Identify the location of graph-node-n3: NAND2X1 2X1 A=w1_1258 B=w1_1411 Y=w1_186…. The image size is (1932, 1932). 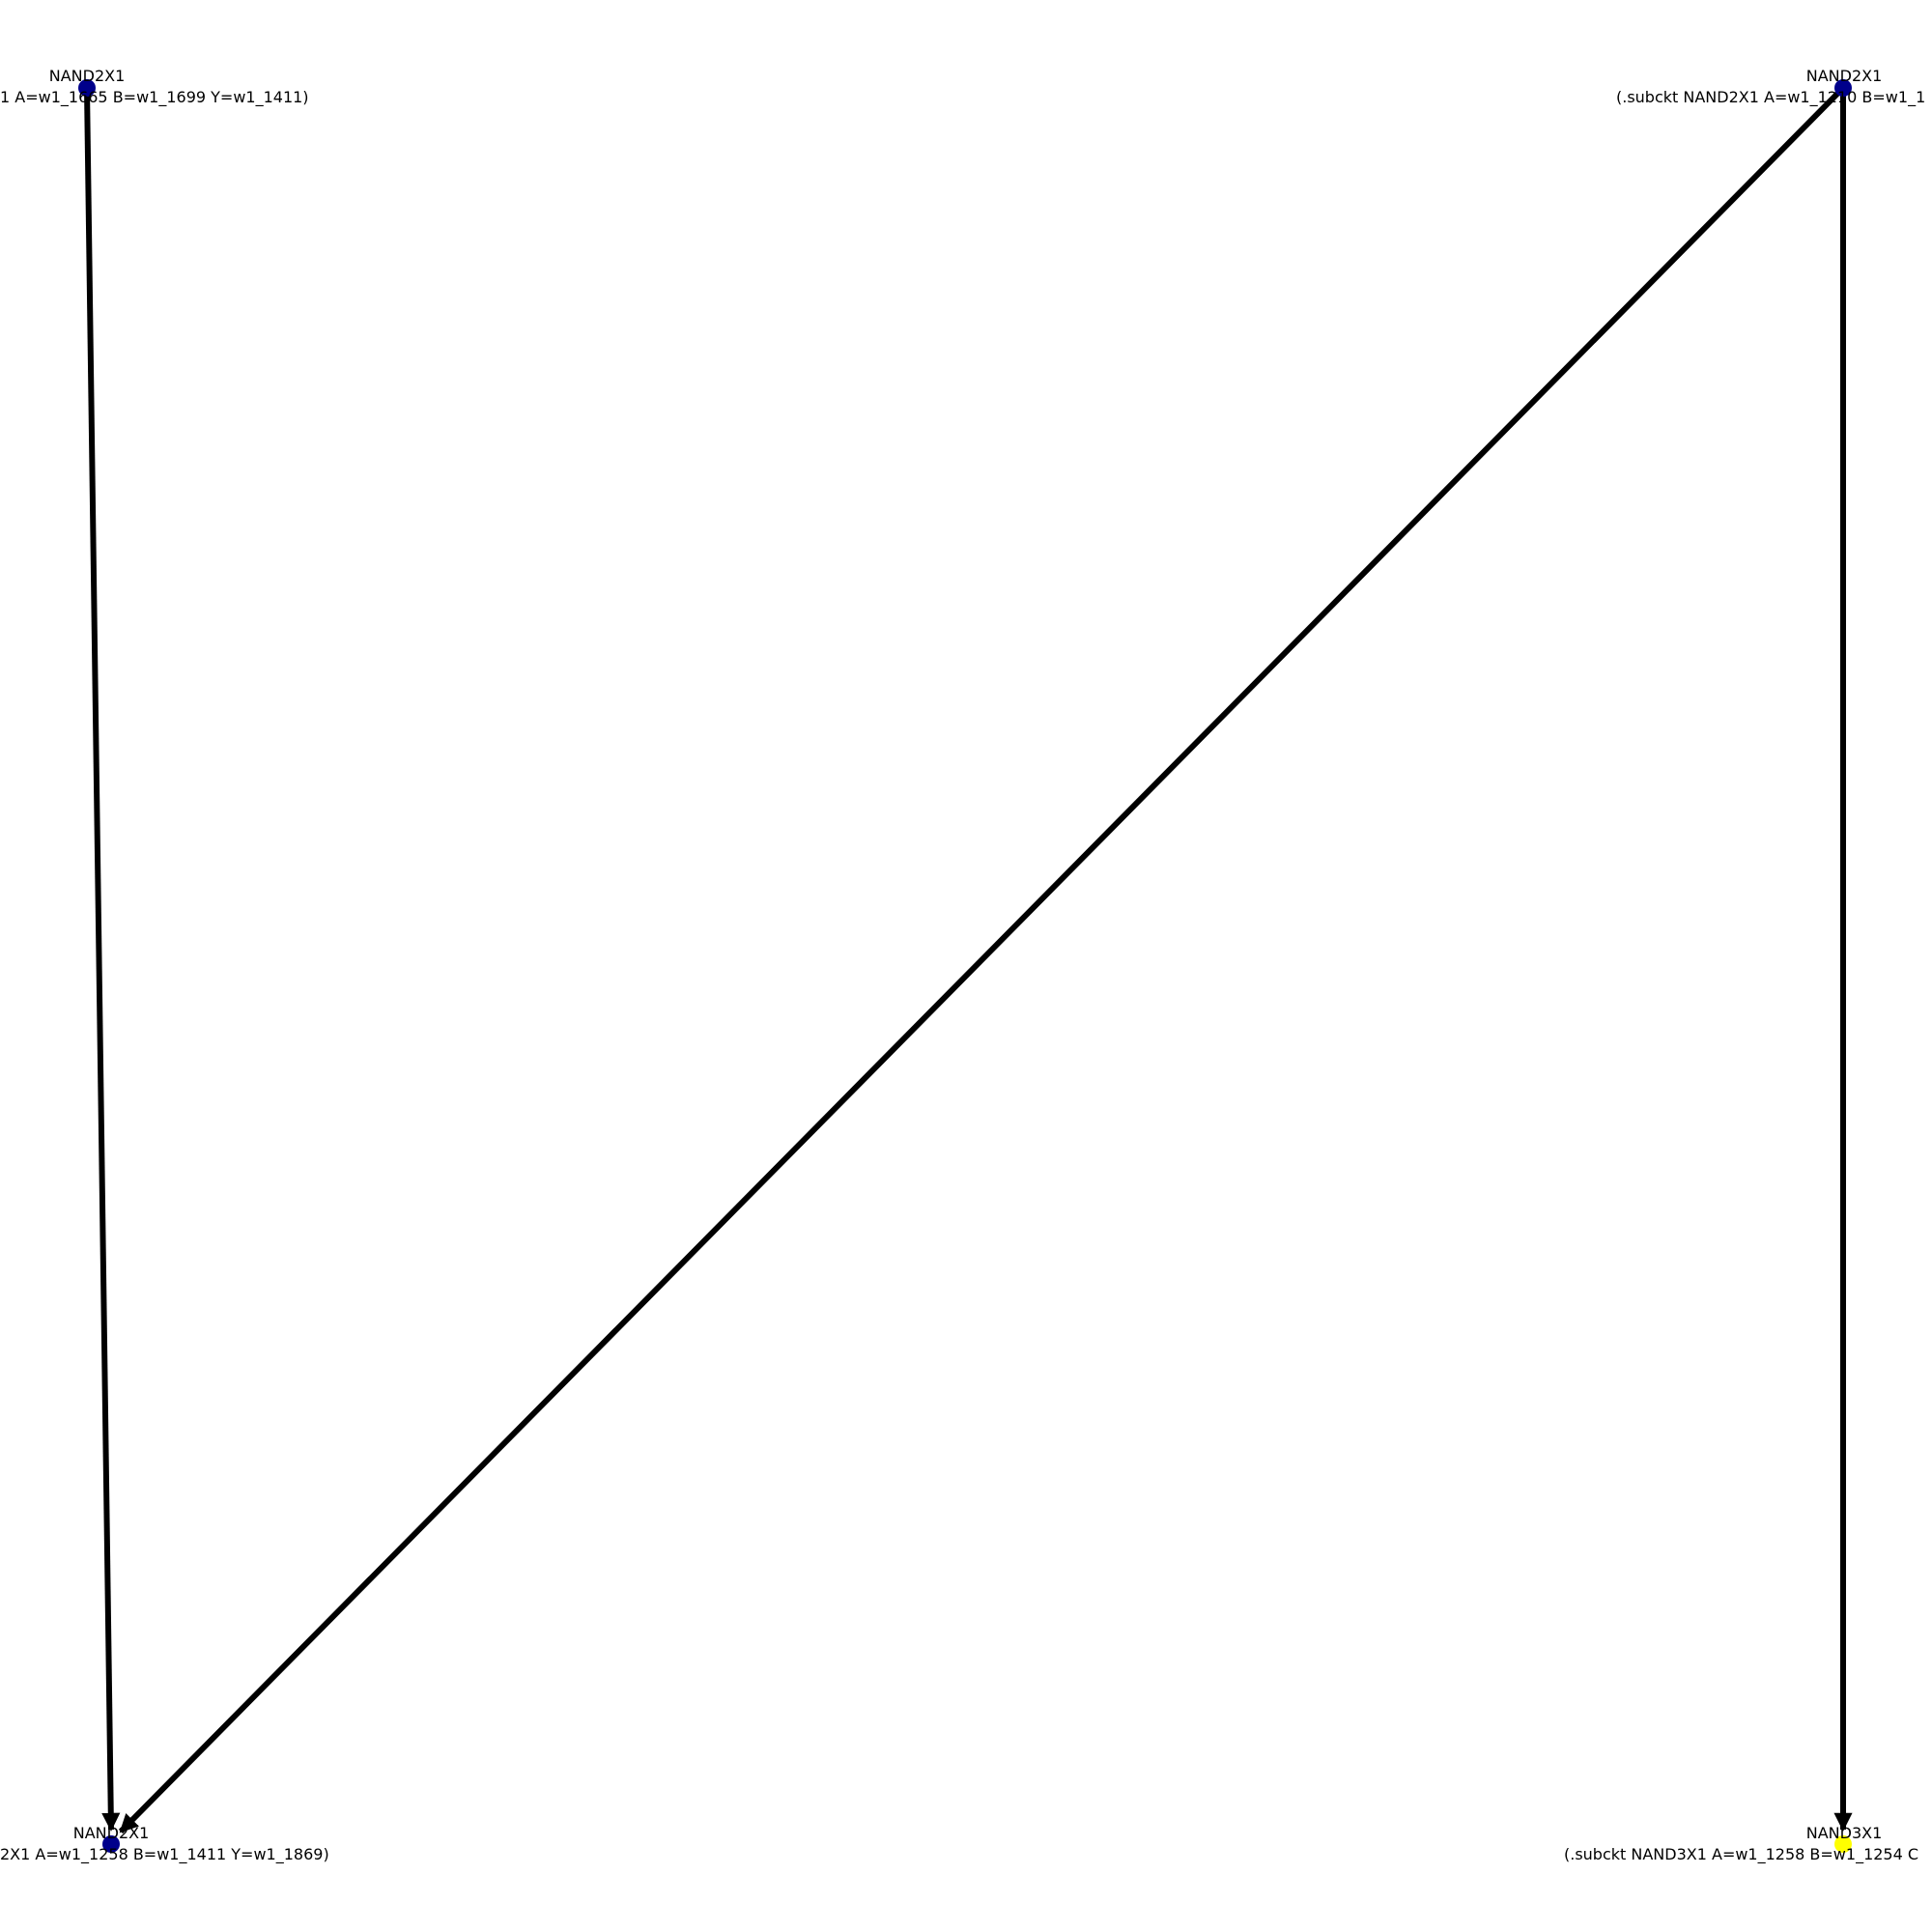
(164, 1844).